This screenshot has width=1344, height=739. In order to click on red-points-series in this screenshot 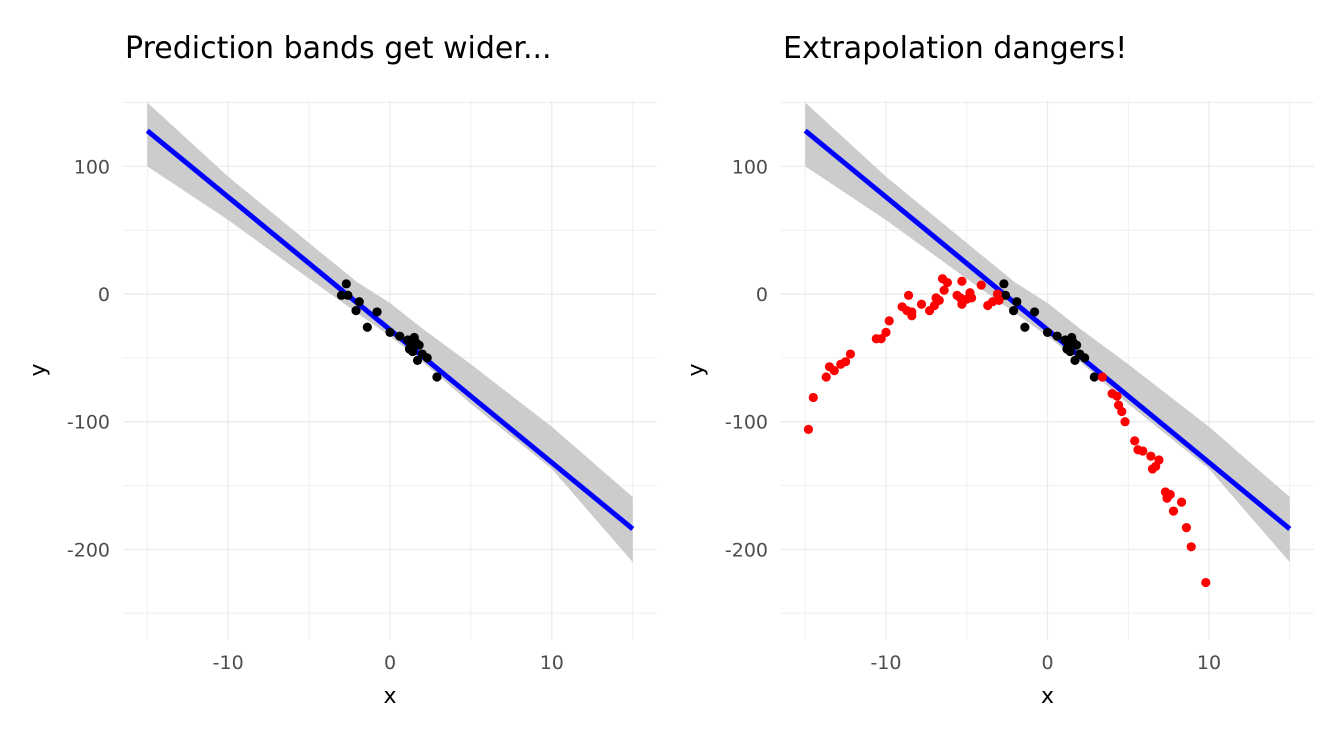, I will do `click(1007, 431)`.